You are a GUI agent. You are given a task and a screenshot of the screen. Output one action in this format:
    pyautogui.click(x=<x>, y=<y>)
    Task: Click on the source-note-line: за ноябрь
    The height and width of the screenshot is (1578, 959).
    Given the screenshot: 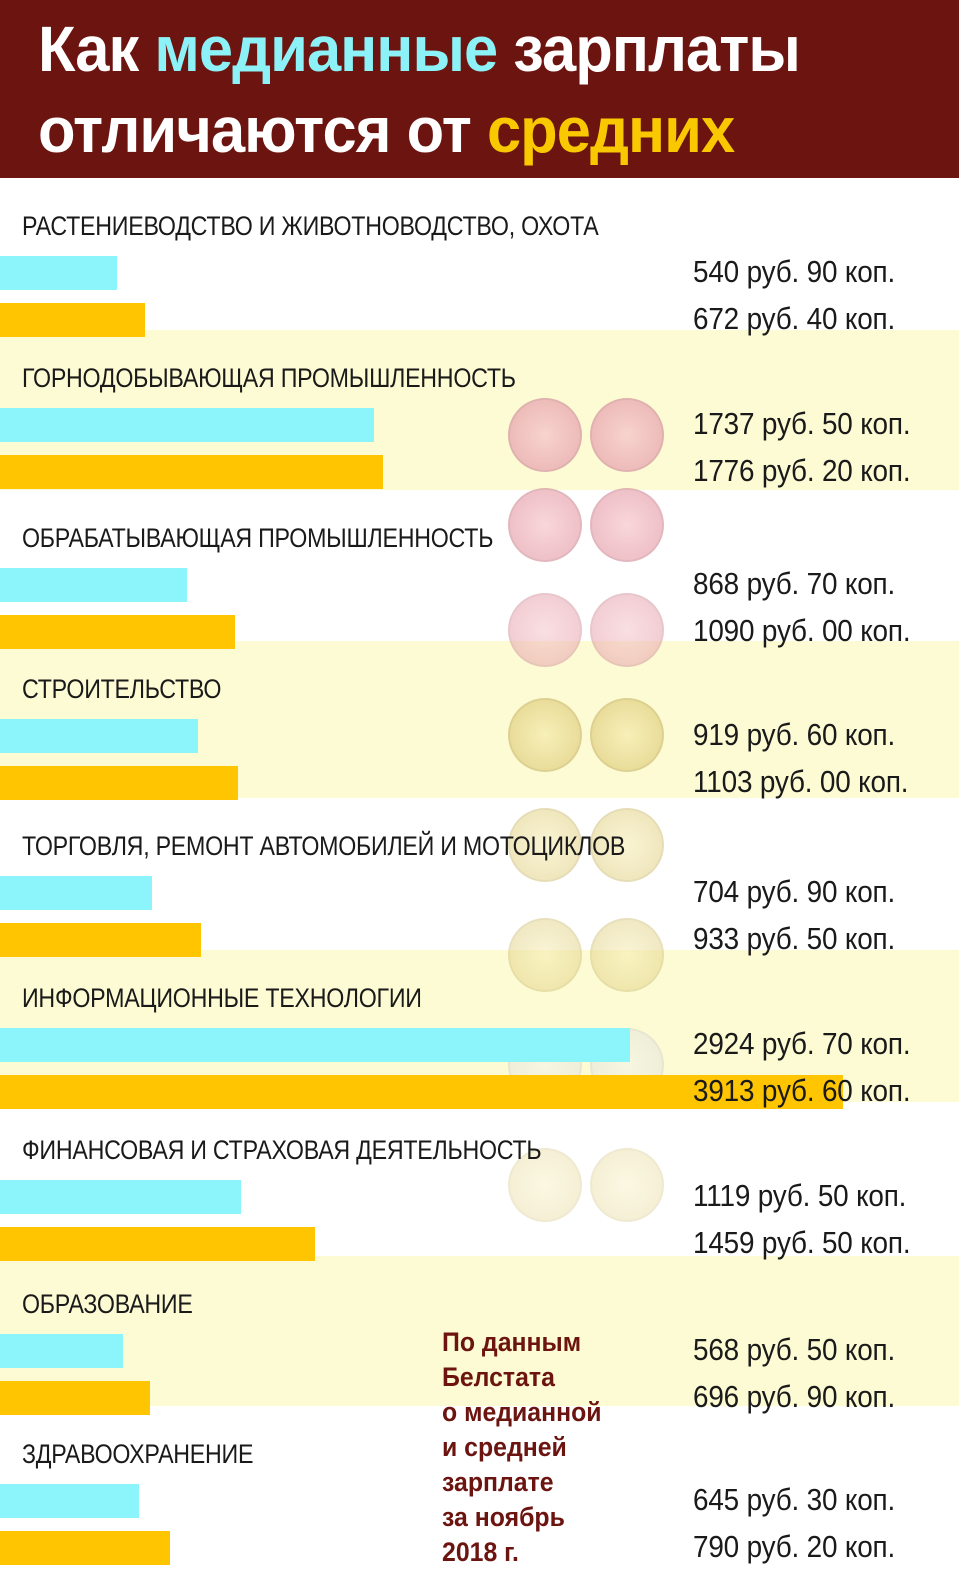 What is the action you would take?
    pyautogui.click(x=503, y=1517)
    